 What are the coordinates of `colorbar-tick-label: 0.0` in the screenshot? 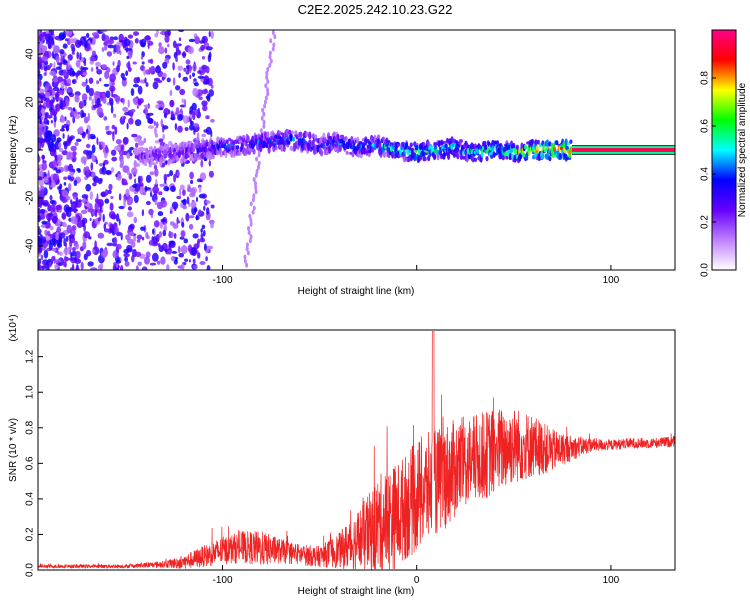 It's located at (705, 270).